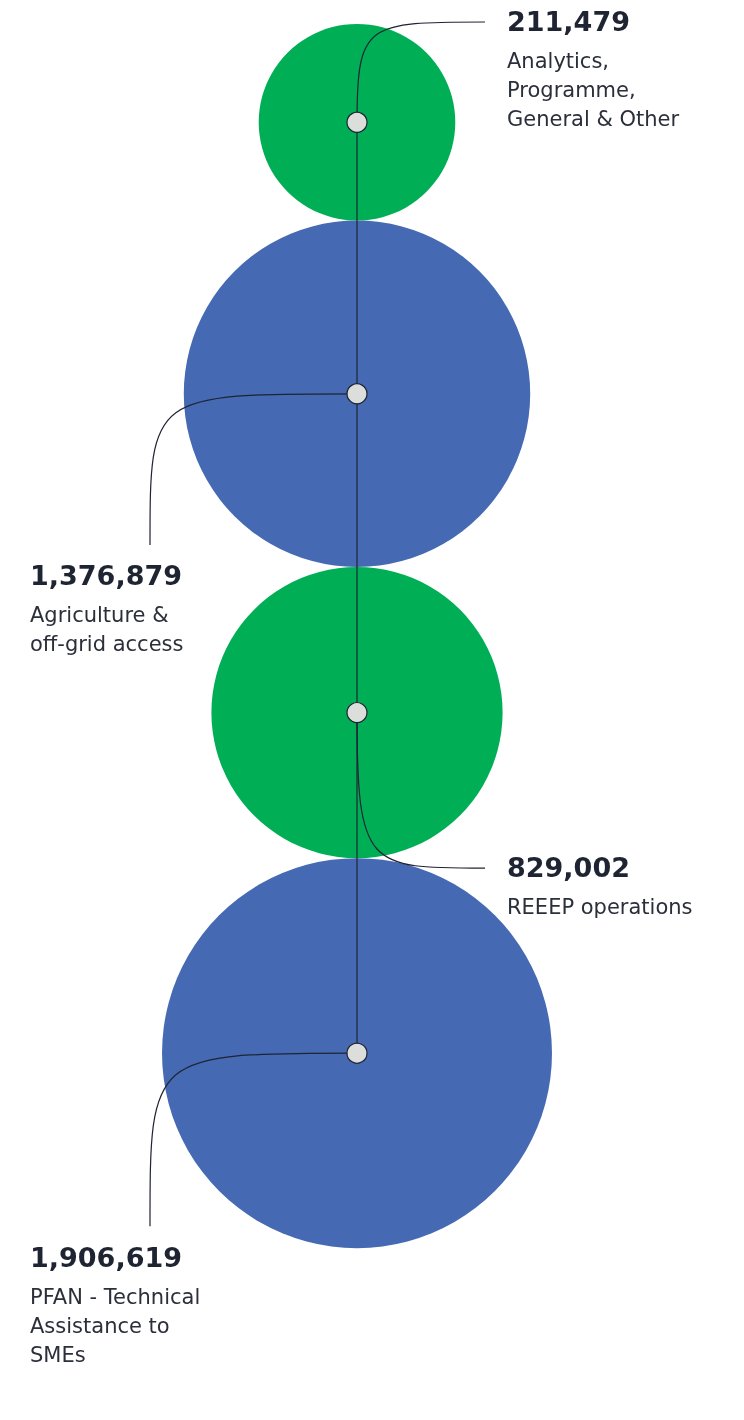 The width and height of the screenshot is (744, 1420). I want to click on category-label: Analytics, Programme, General & Other, so click(593, 89).